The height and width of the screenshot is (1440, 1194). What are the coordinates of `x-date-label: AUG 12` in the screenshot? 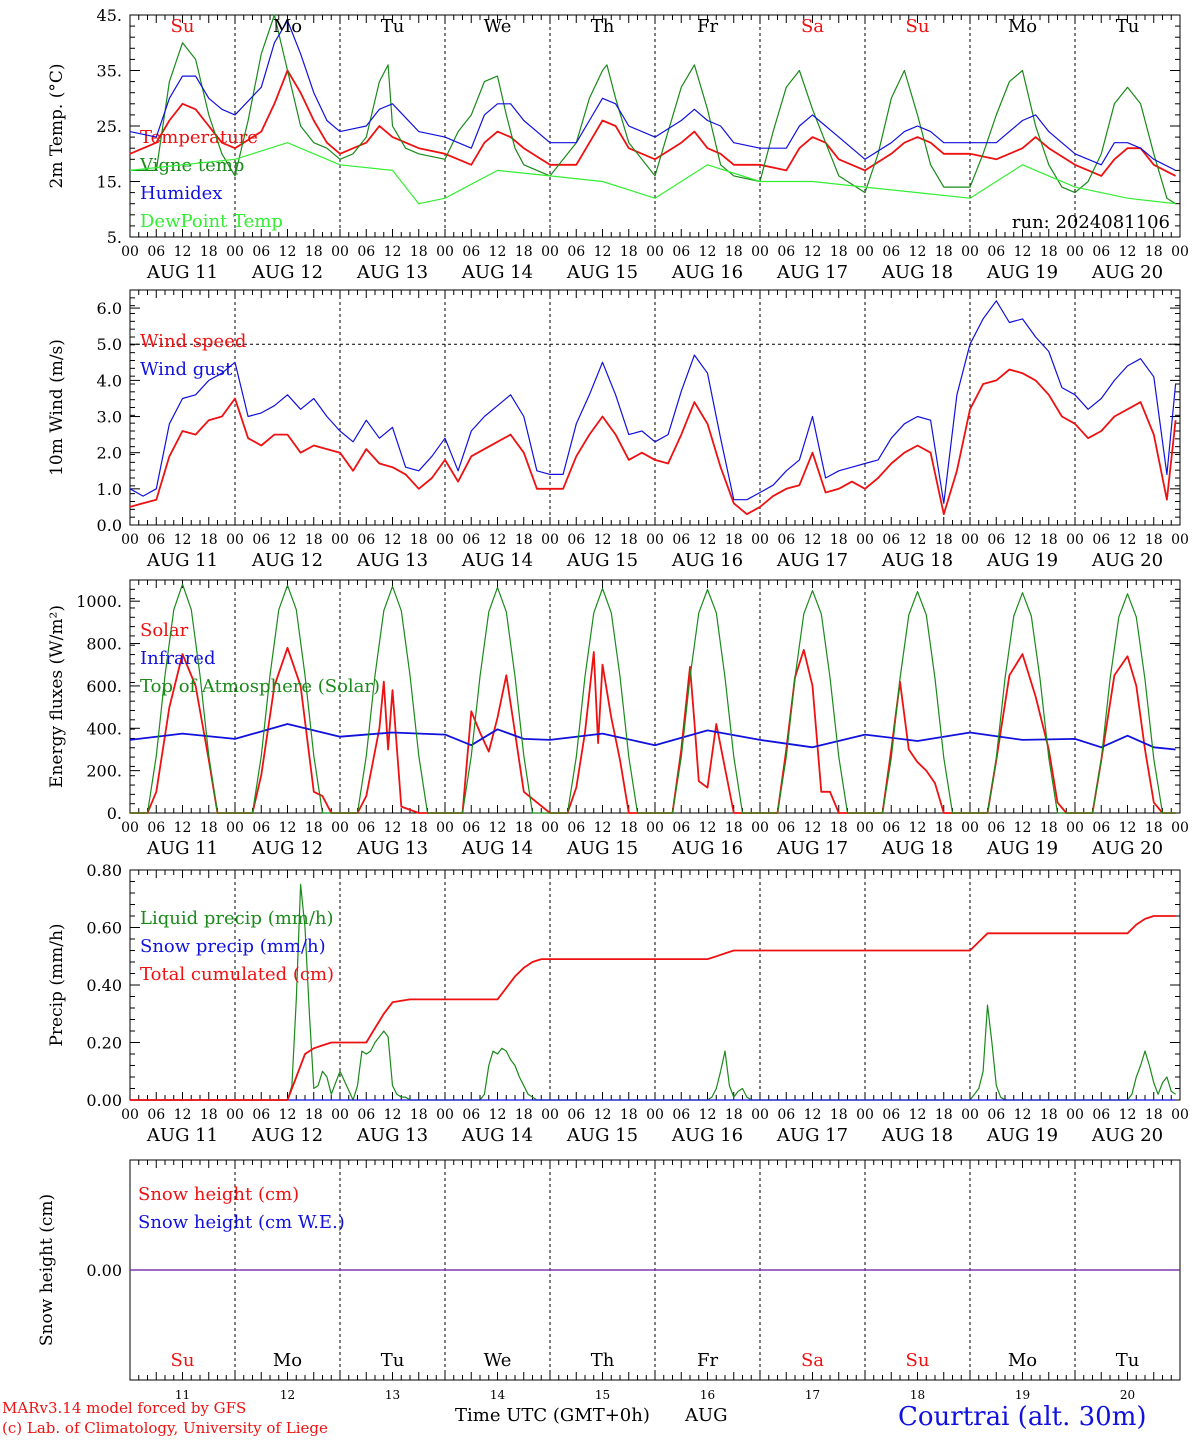 It's located at (287, 848).